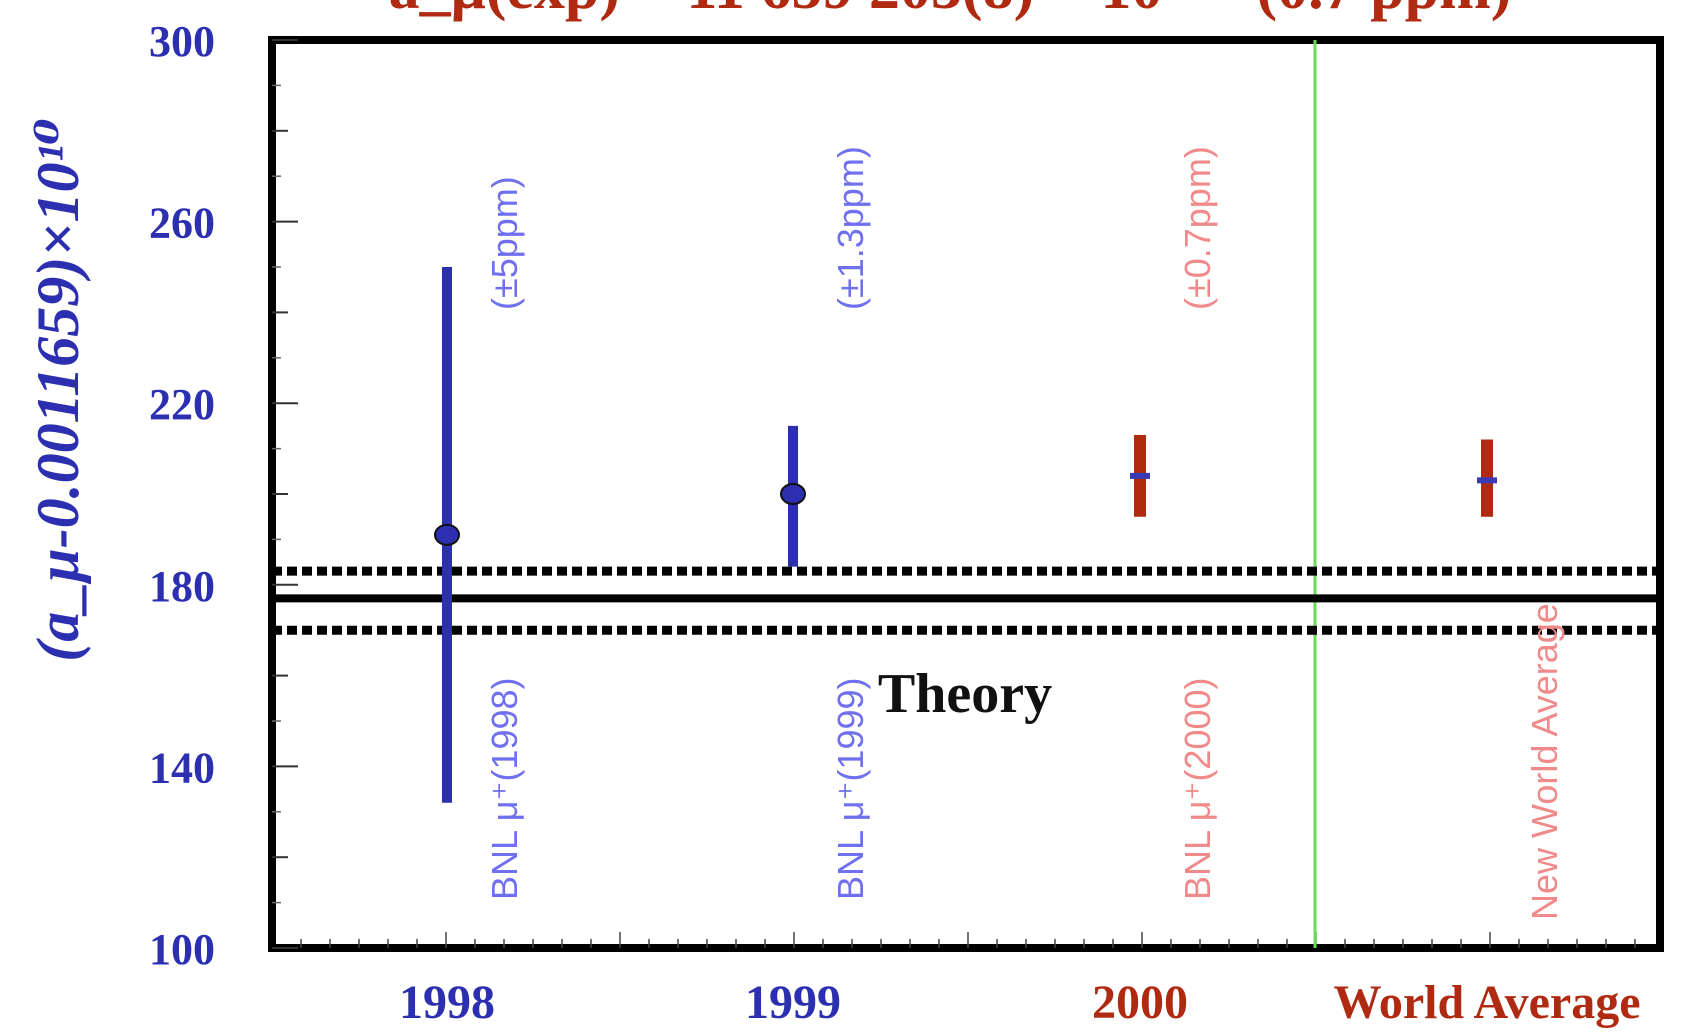 The width and height of the screenshot is (1695, 1034). What do you see at coordinates (182, 586) in the screenshot?
I see `y-tick-label: 180` at bounding box center [182, 586].